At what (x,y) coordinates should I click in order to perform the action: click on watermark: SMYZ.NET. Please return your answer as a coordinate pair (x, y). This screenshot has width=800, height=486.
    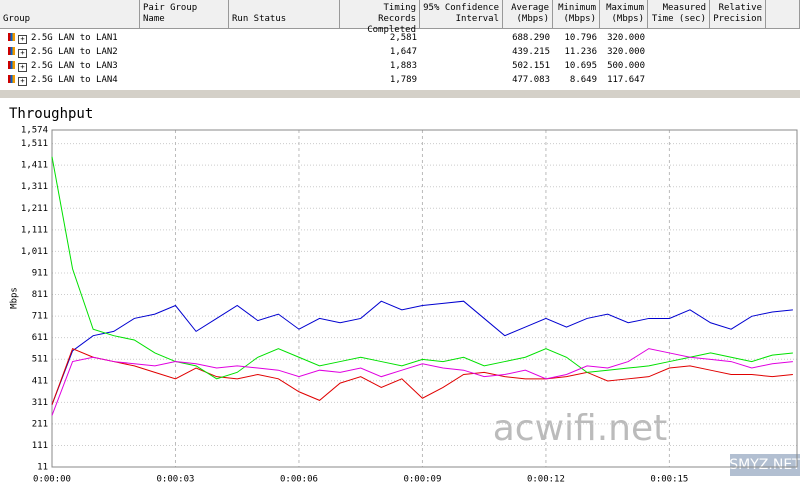
    Looking at the image, I should click on (764, 465).